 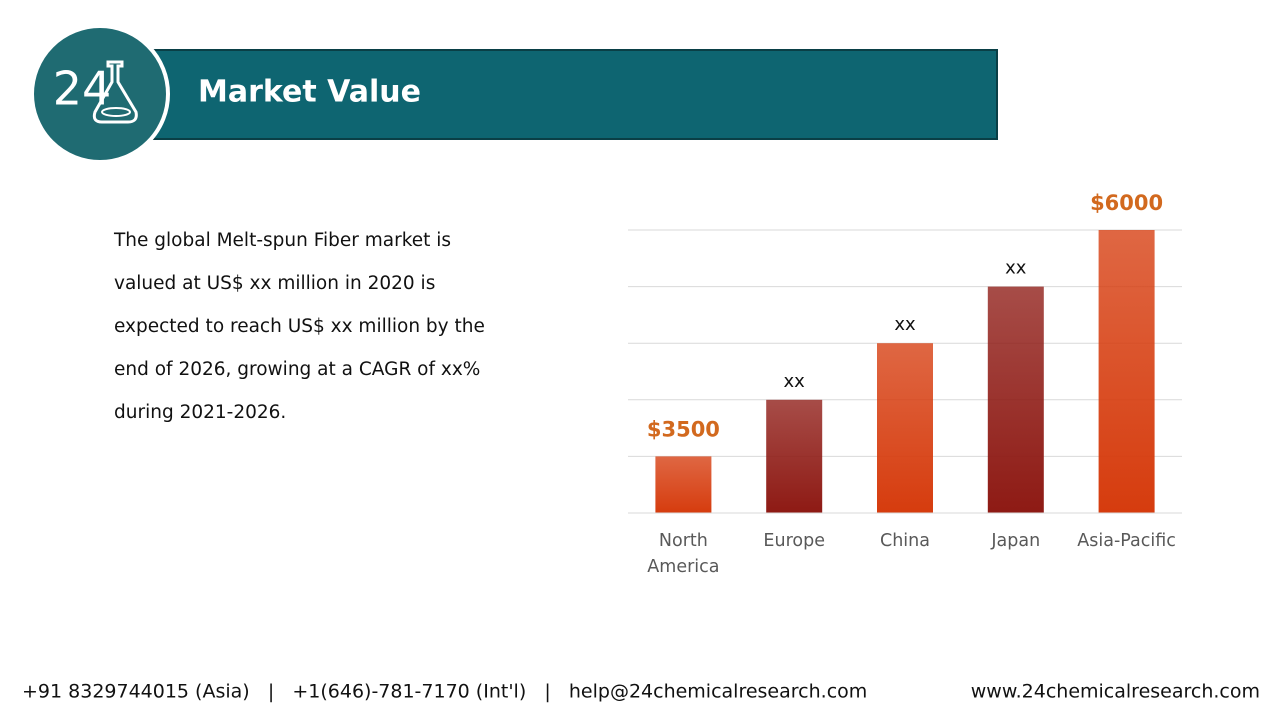 What do you see at coordinates (1126, 541) in the screenshot?
I see `x-tick-label: Asia-Pacific` at bounding box center [1126, 541].